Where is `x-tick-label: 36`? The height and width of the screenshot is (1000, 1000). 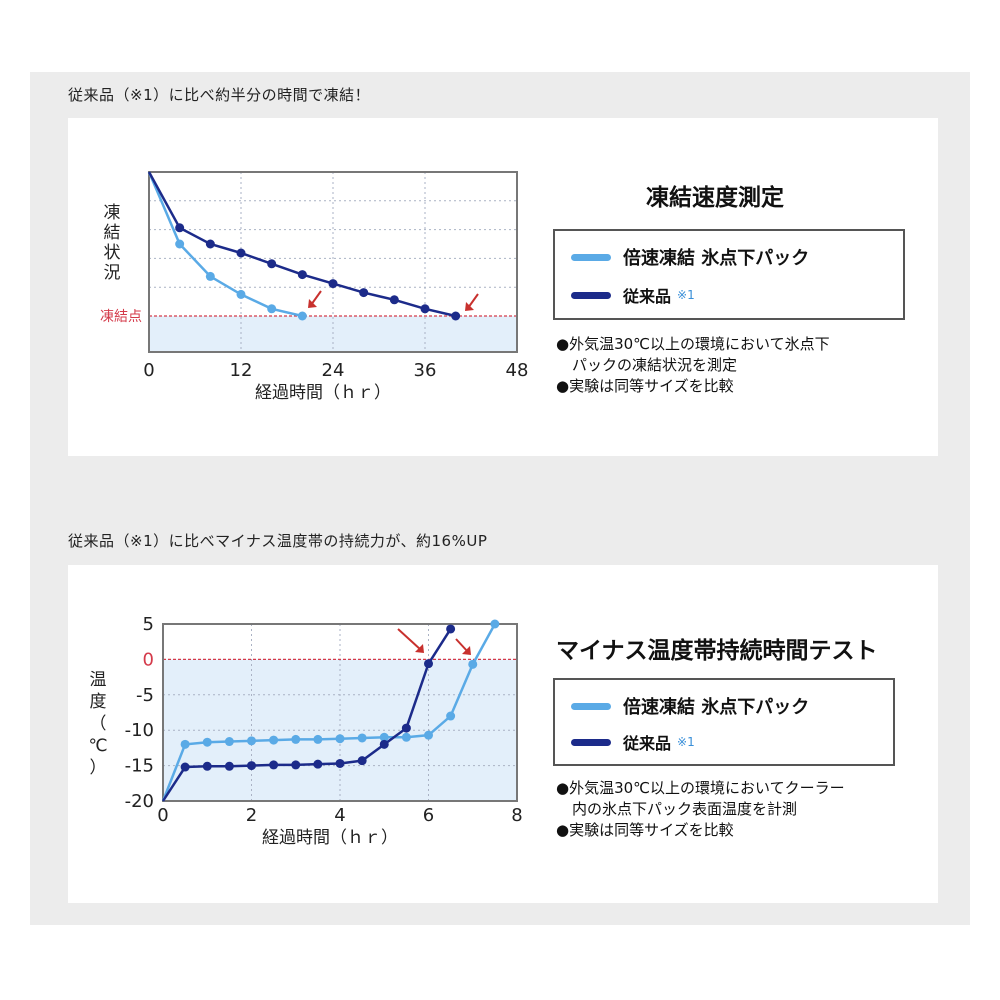 x-tick-label: 36 is located at coordinates (425, 370).